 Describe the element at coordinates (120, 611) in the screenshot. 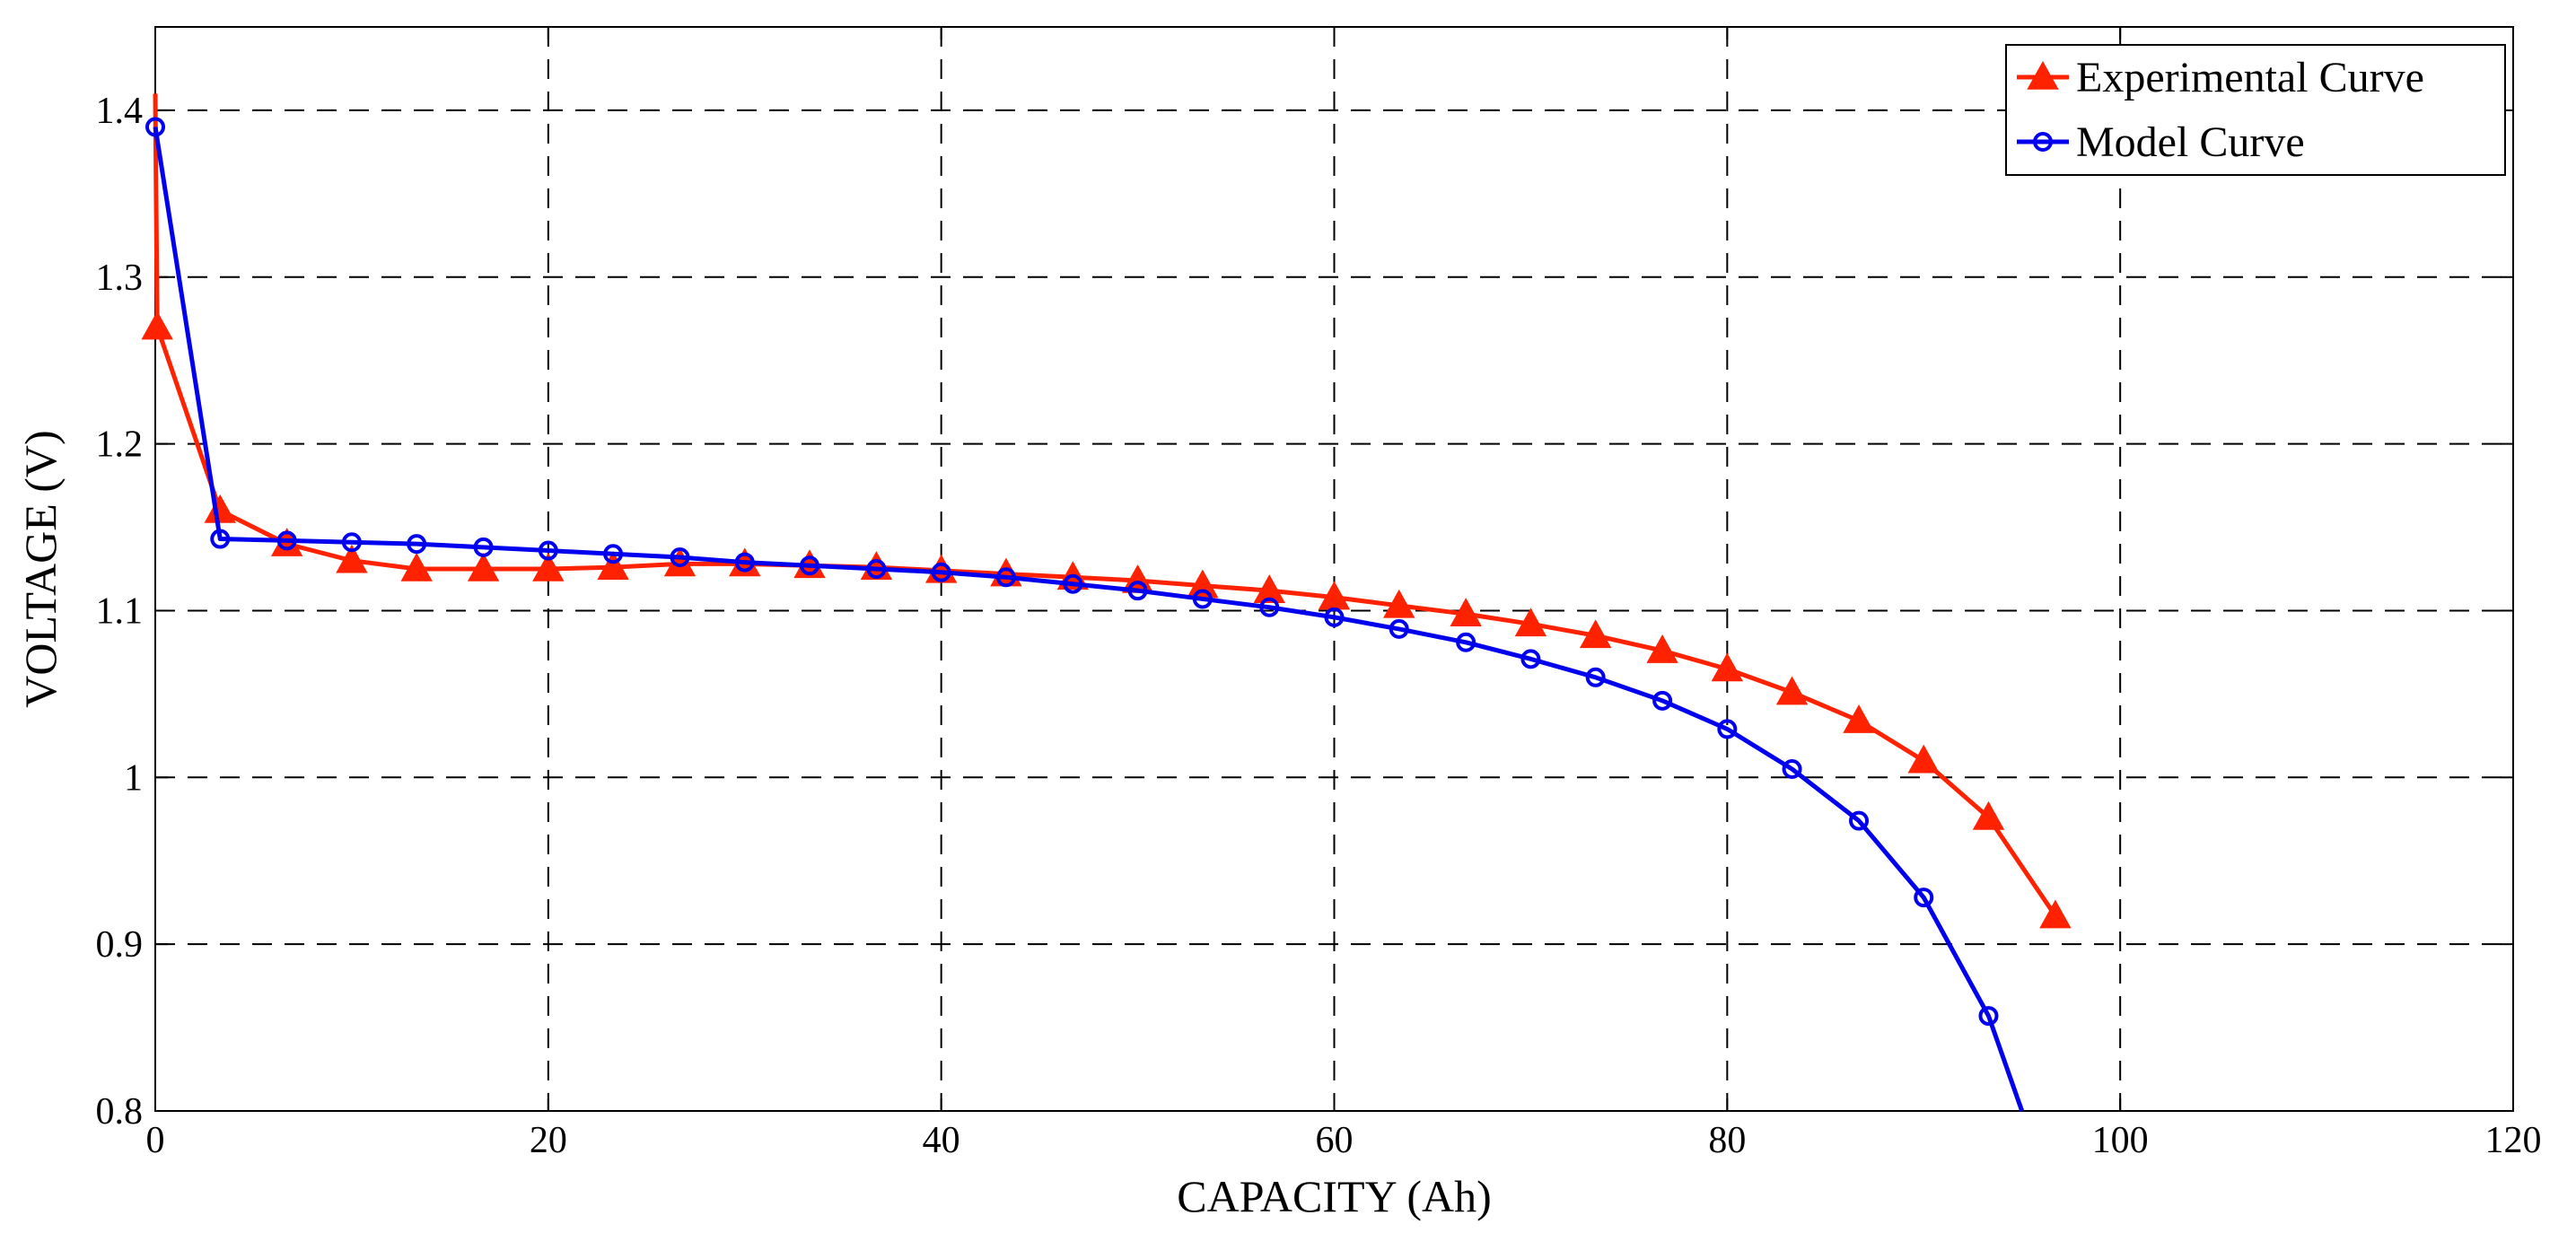

I see `y-tick-label: 1.1` at that location.